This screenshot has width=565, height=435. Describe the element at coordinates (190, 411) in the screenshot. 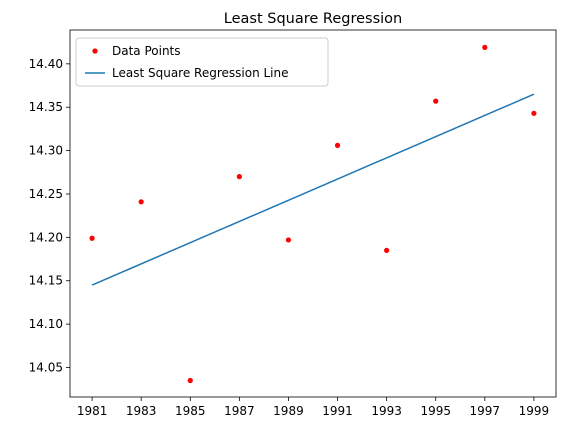

I see `x-tick-label: 1985` at that location.